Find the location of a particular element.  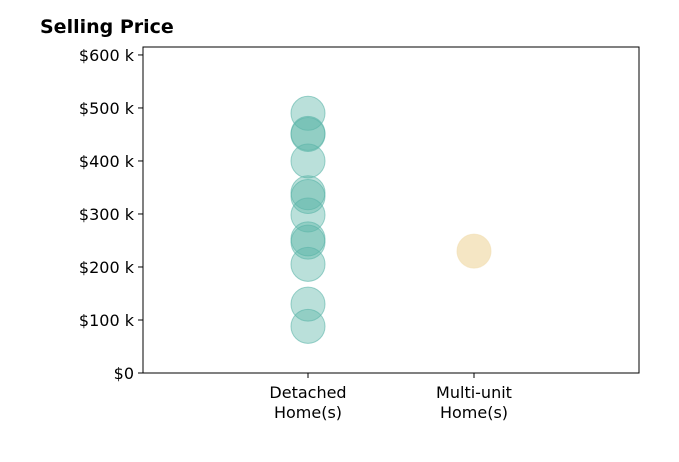

y-tick-label: $200 k is located at coordinates (107, 267).